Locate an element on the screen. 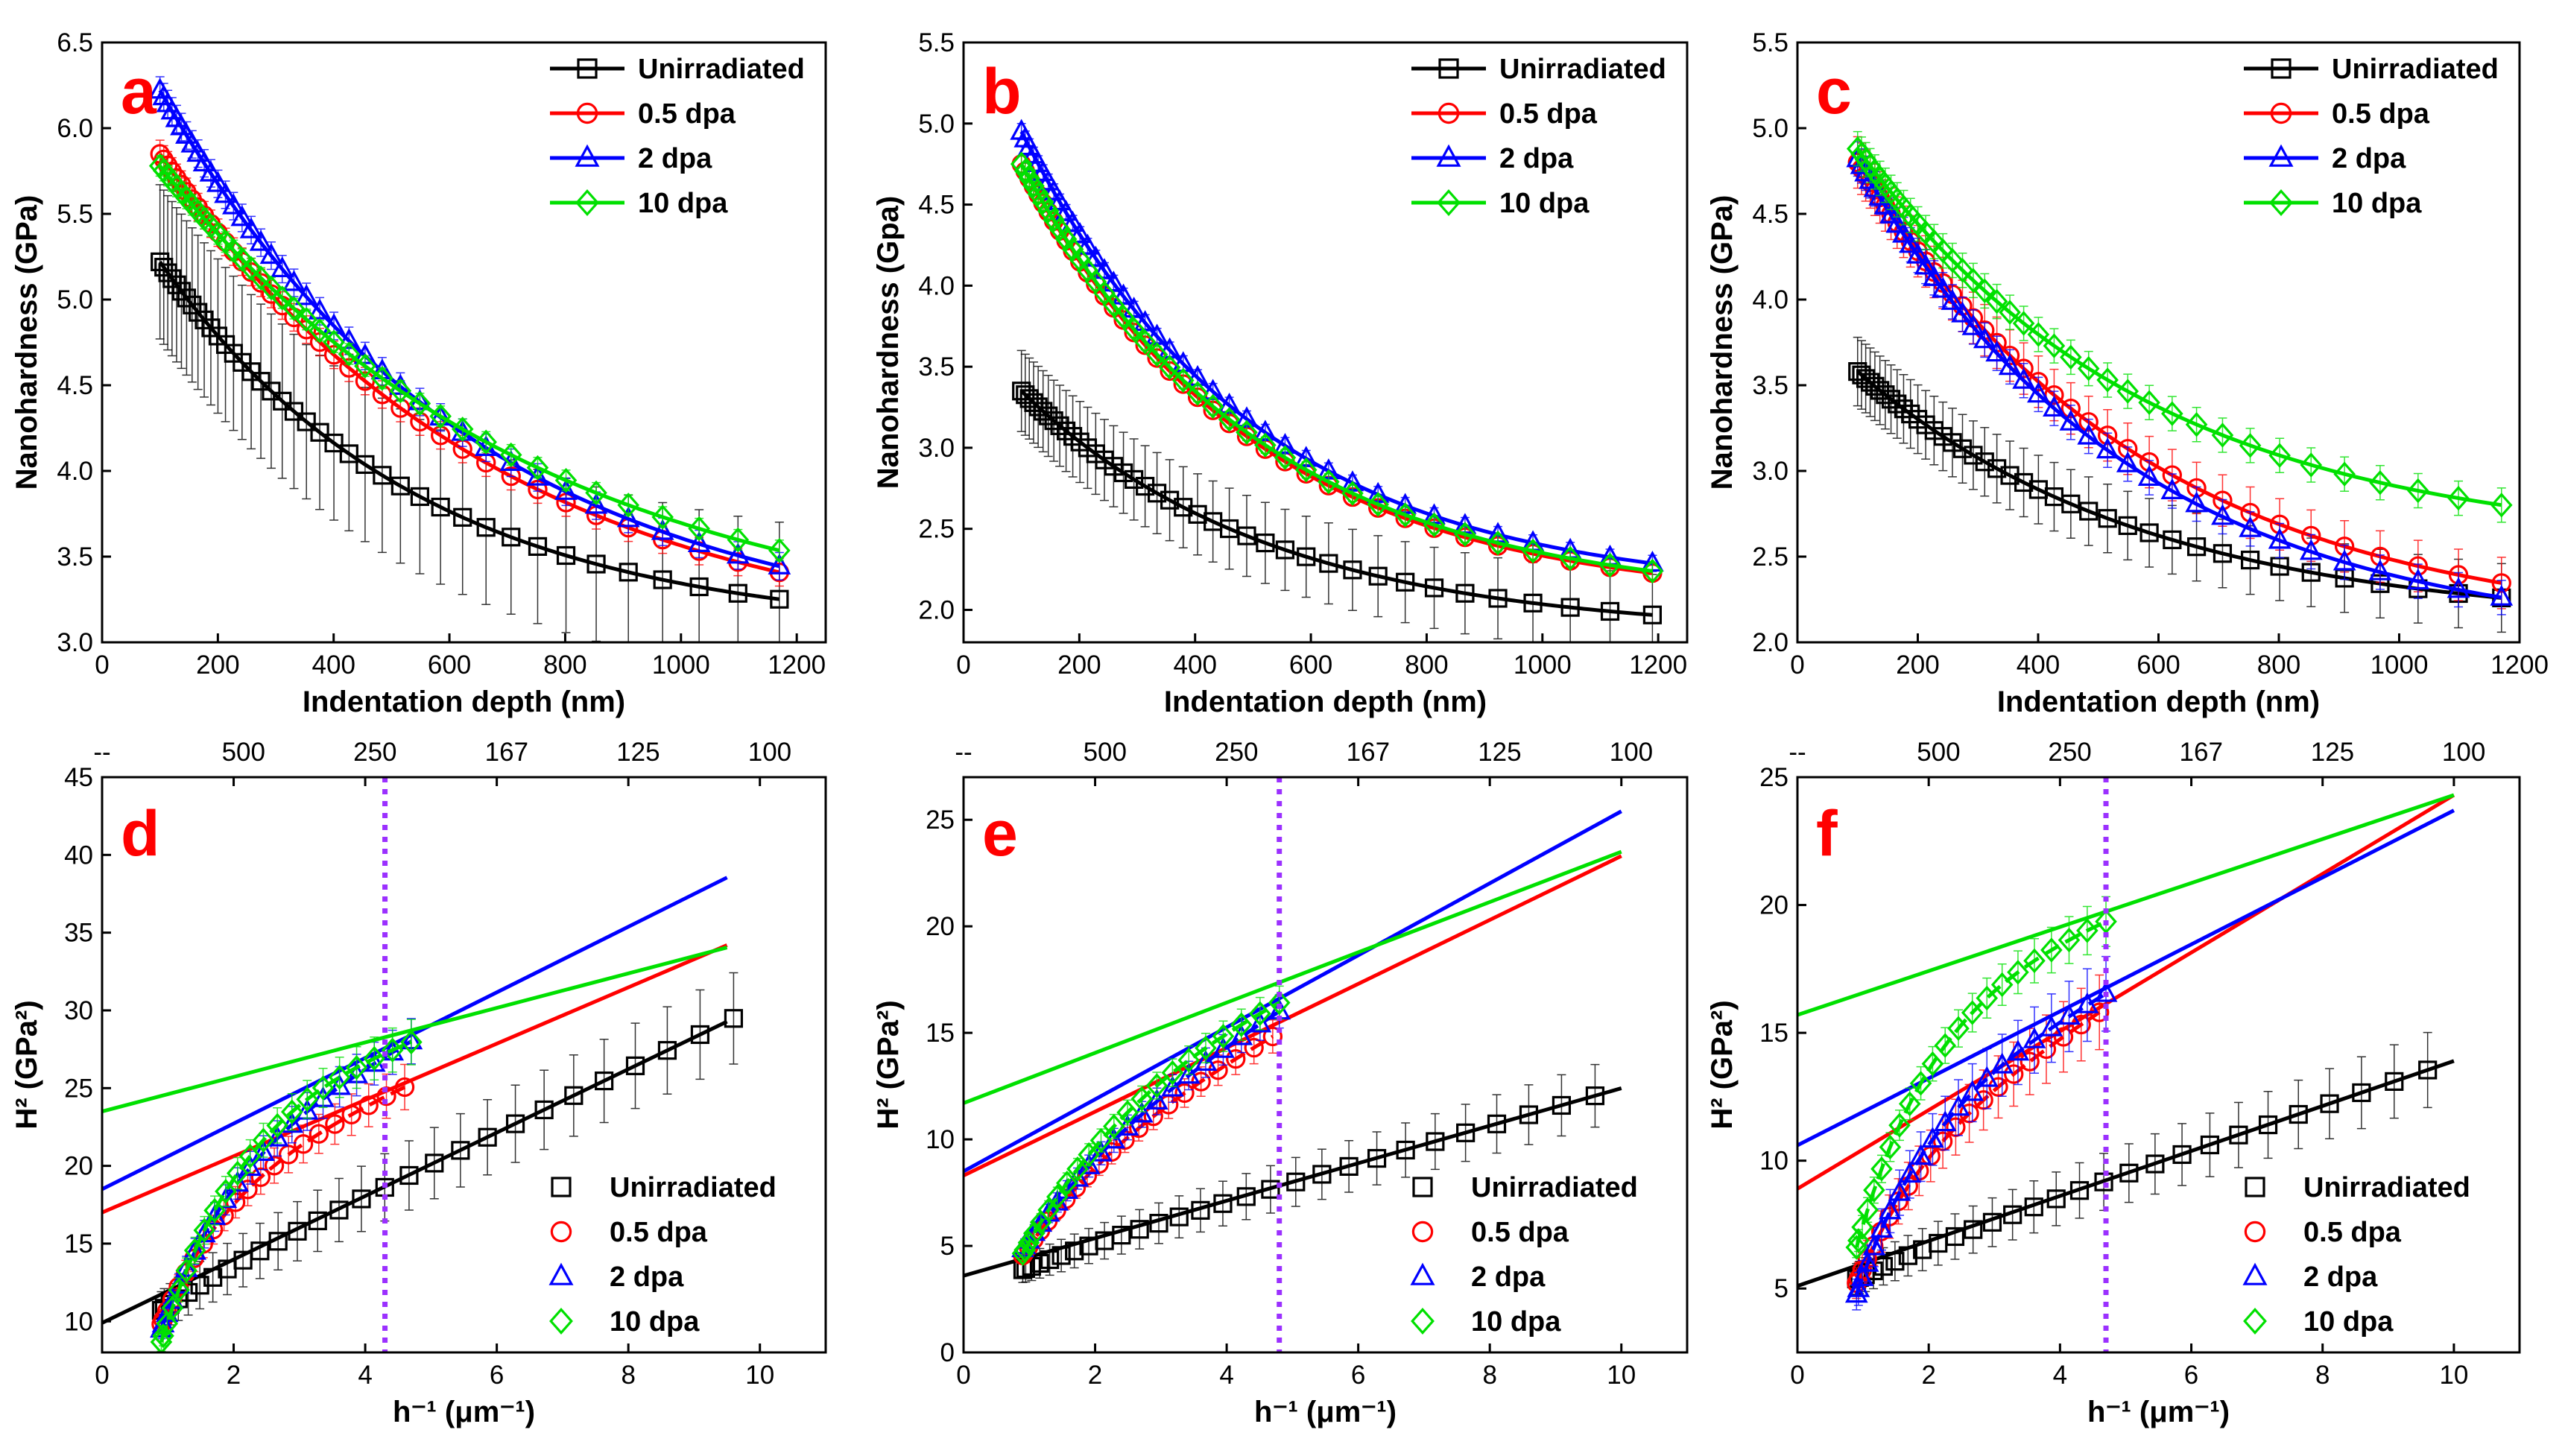 The width and height of the screenshot is (2565, 1456). series-10-dpa is located at coordinates (1293, 1057).